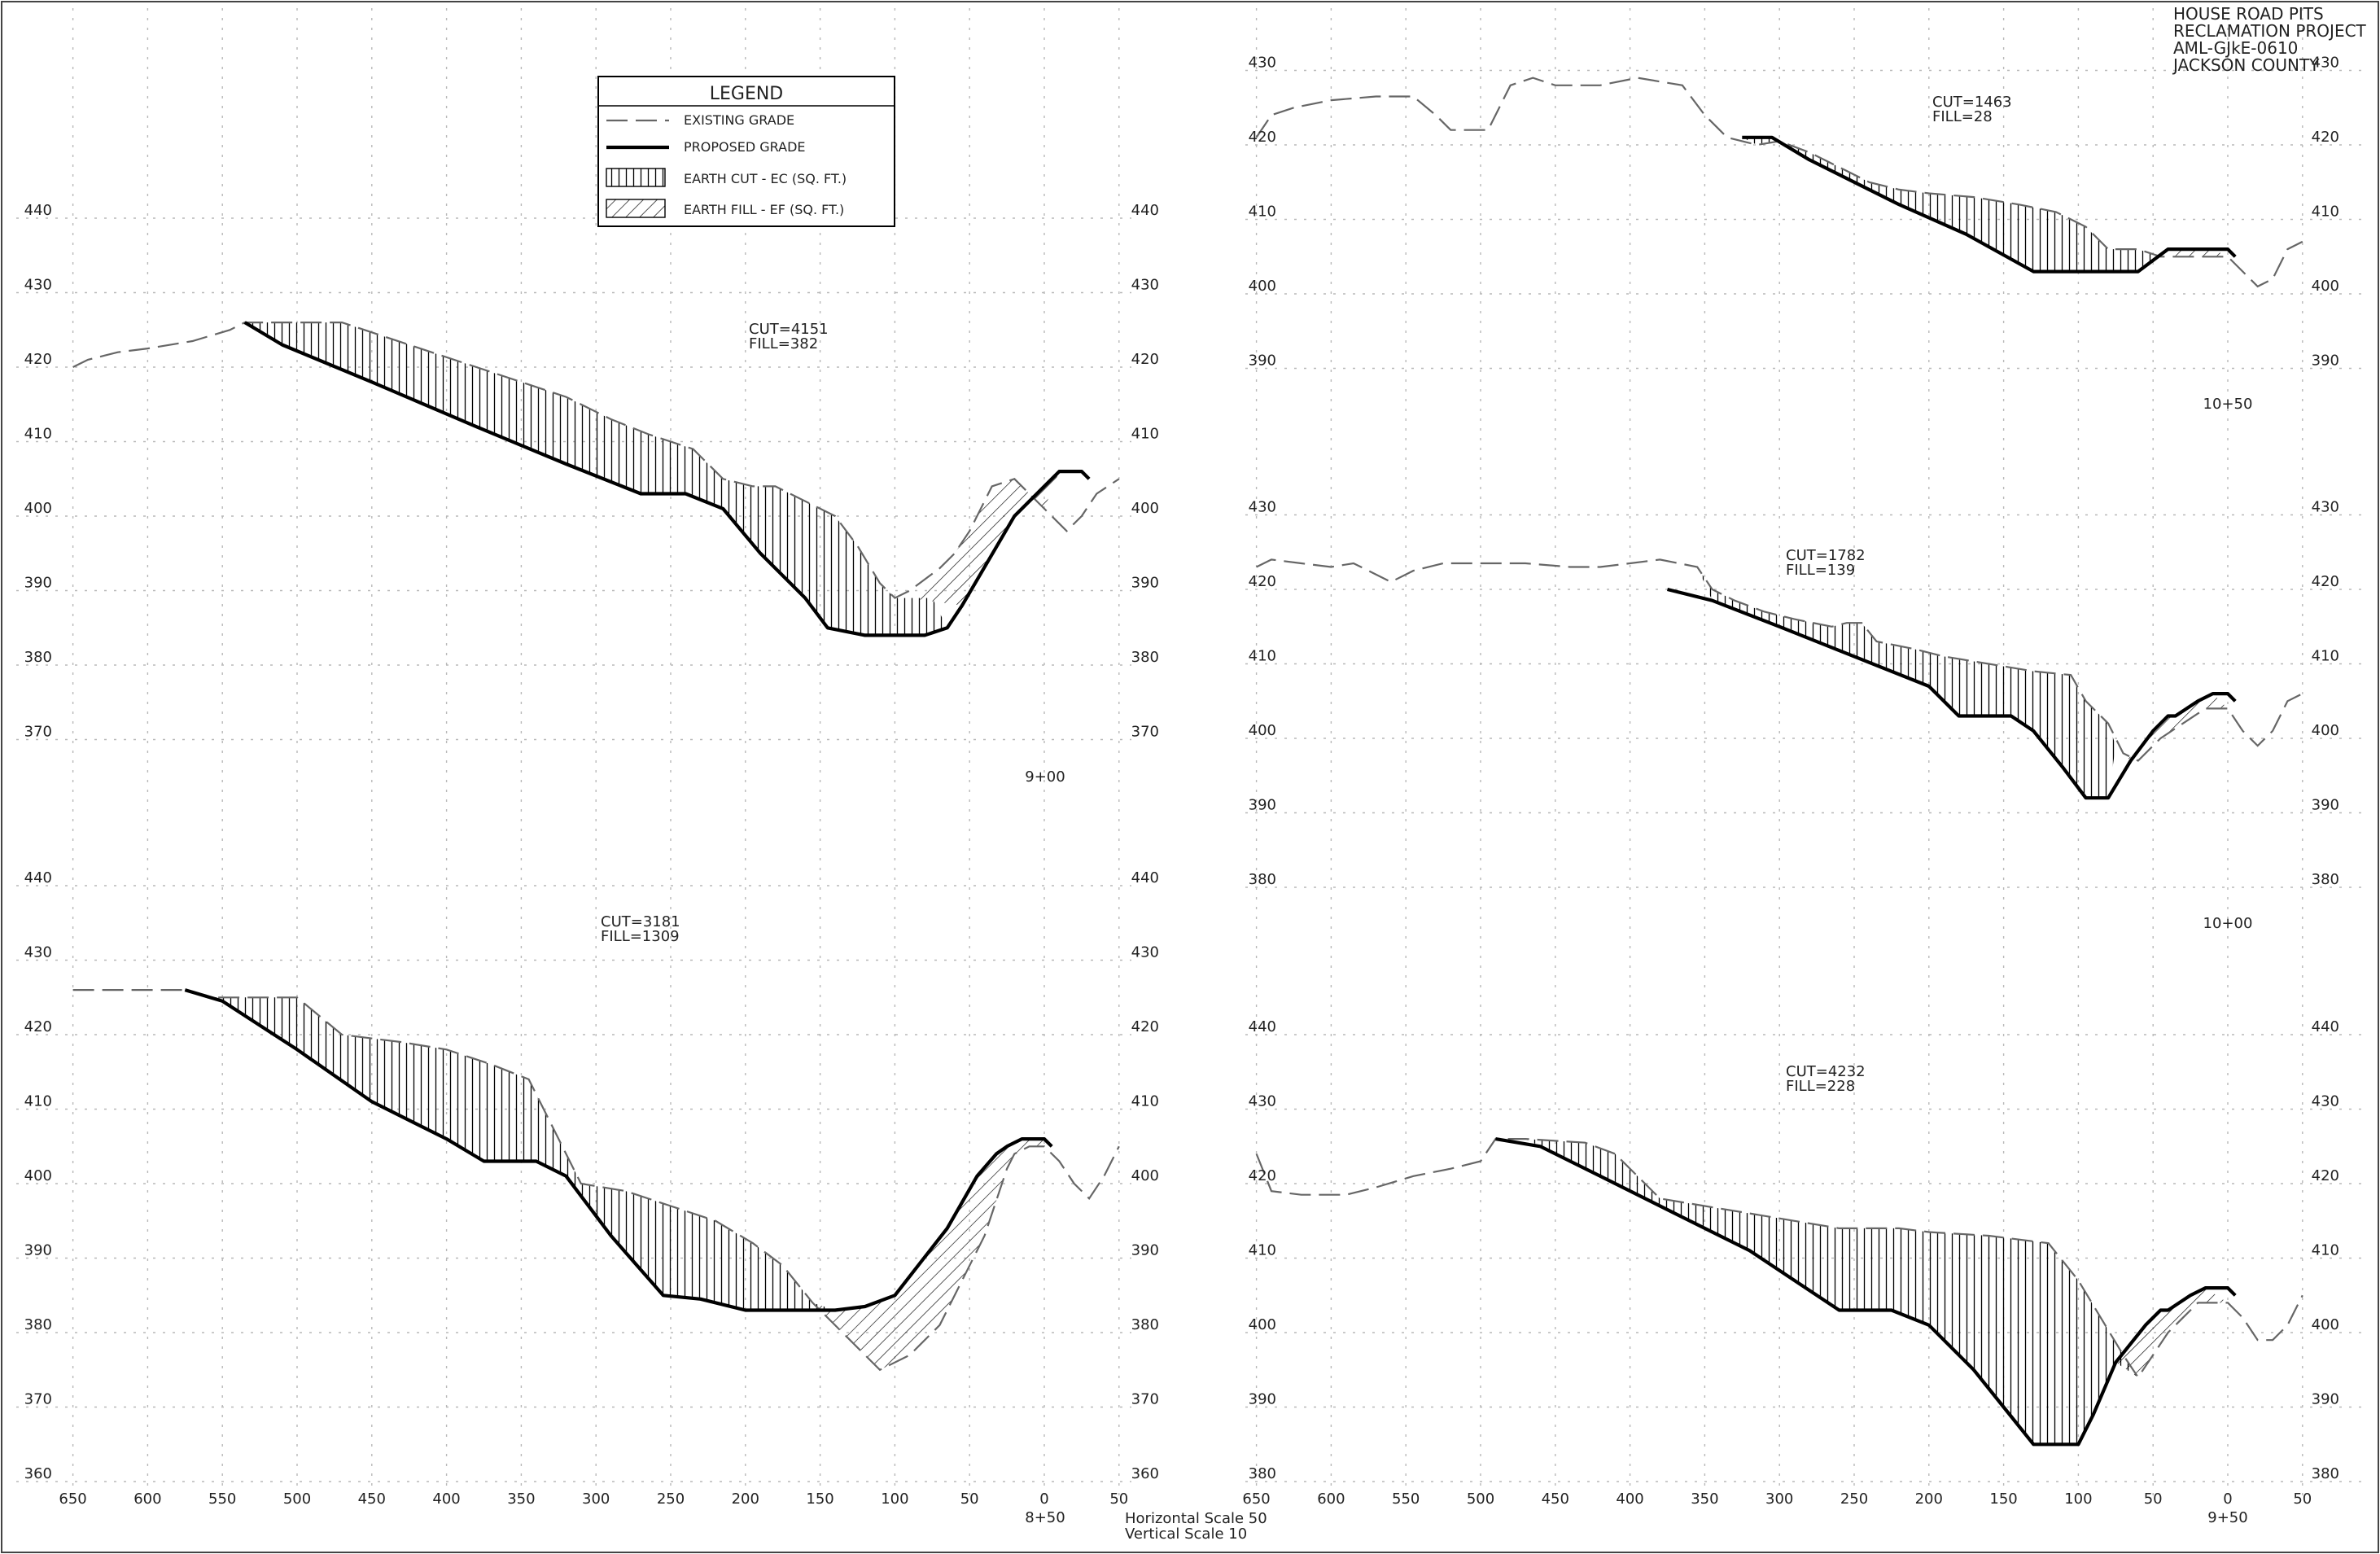 This screenshot has height=1554, width=2380. Describe the element at coordinates (1779, 1499) in the screenshot. I see `offset-tick-label: 300` at that location.